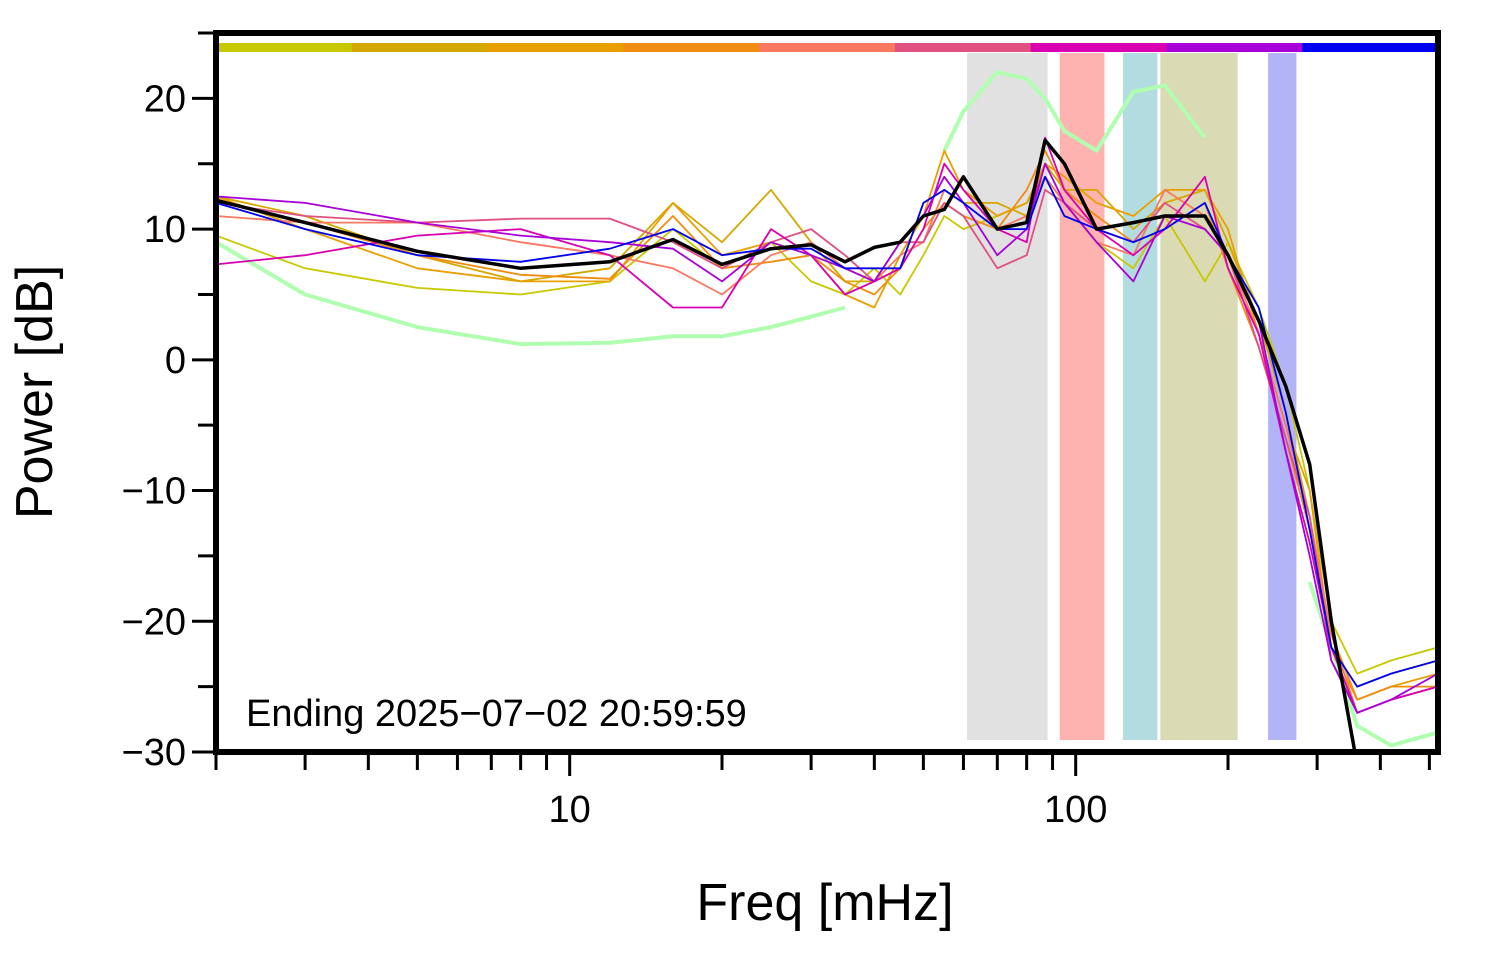 Image resolution: width=1494 pixels, height=957 pixels. Describe the element at coordinates (496, 714) in the screenshot. I see `annotation: Ending 2025−07−02 20:59:59` at that location.